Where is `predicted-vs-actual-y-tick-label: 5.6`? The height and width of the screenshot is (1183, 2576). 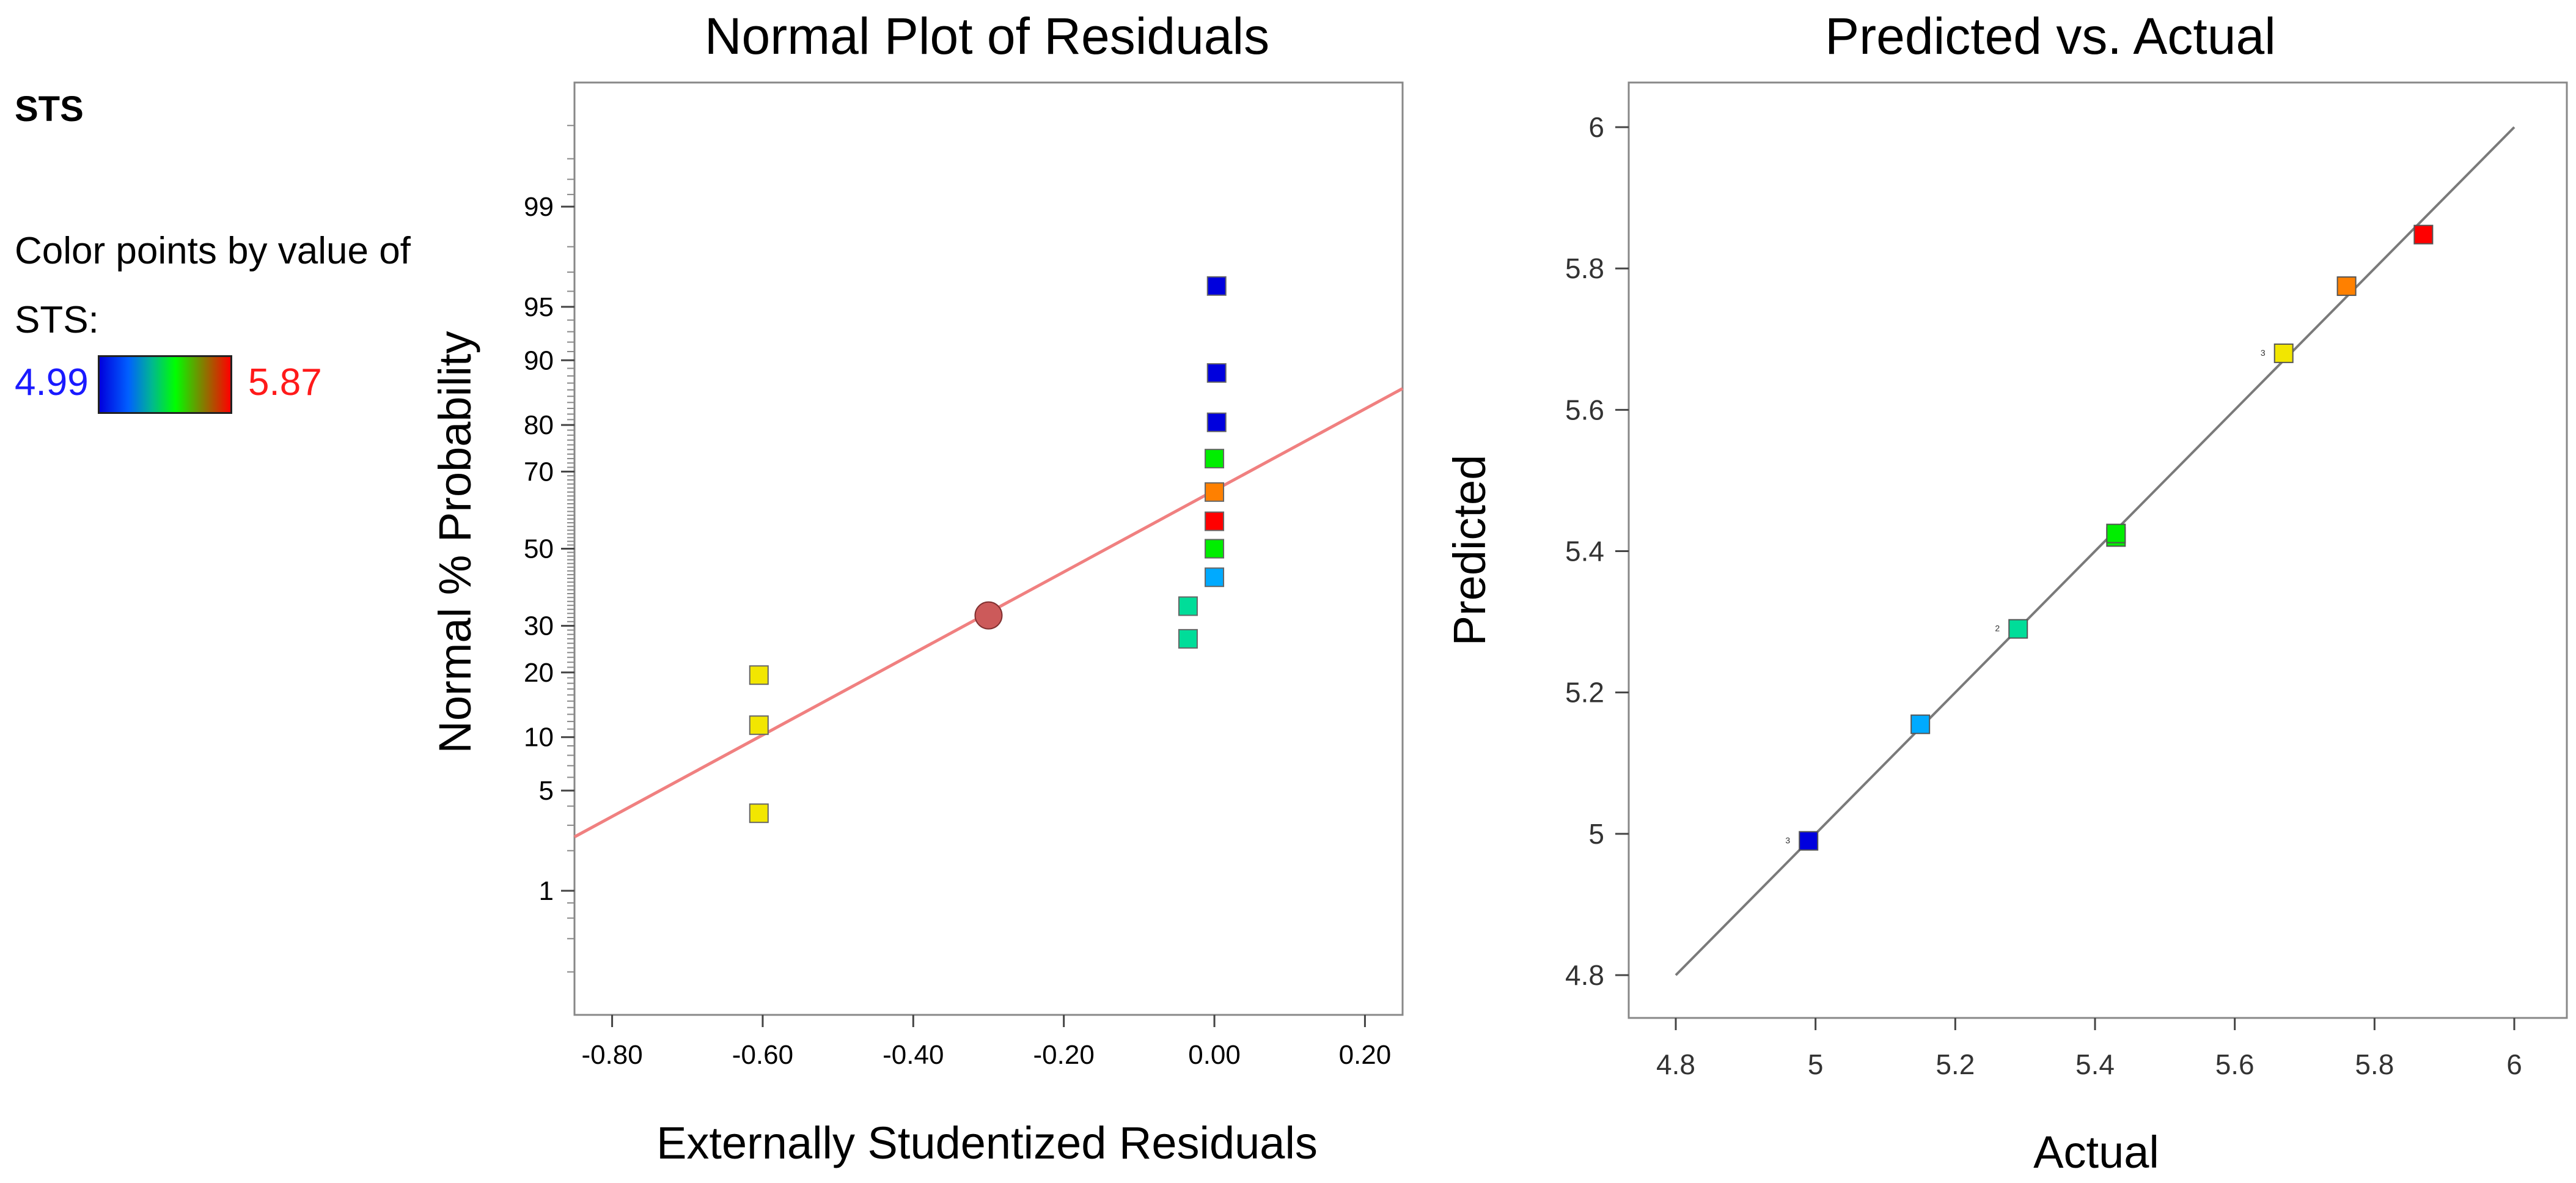 predicted-vs-actual-y-tick-label: 5.6 is located at coordinates (1584, 410).